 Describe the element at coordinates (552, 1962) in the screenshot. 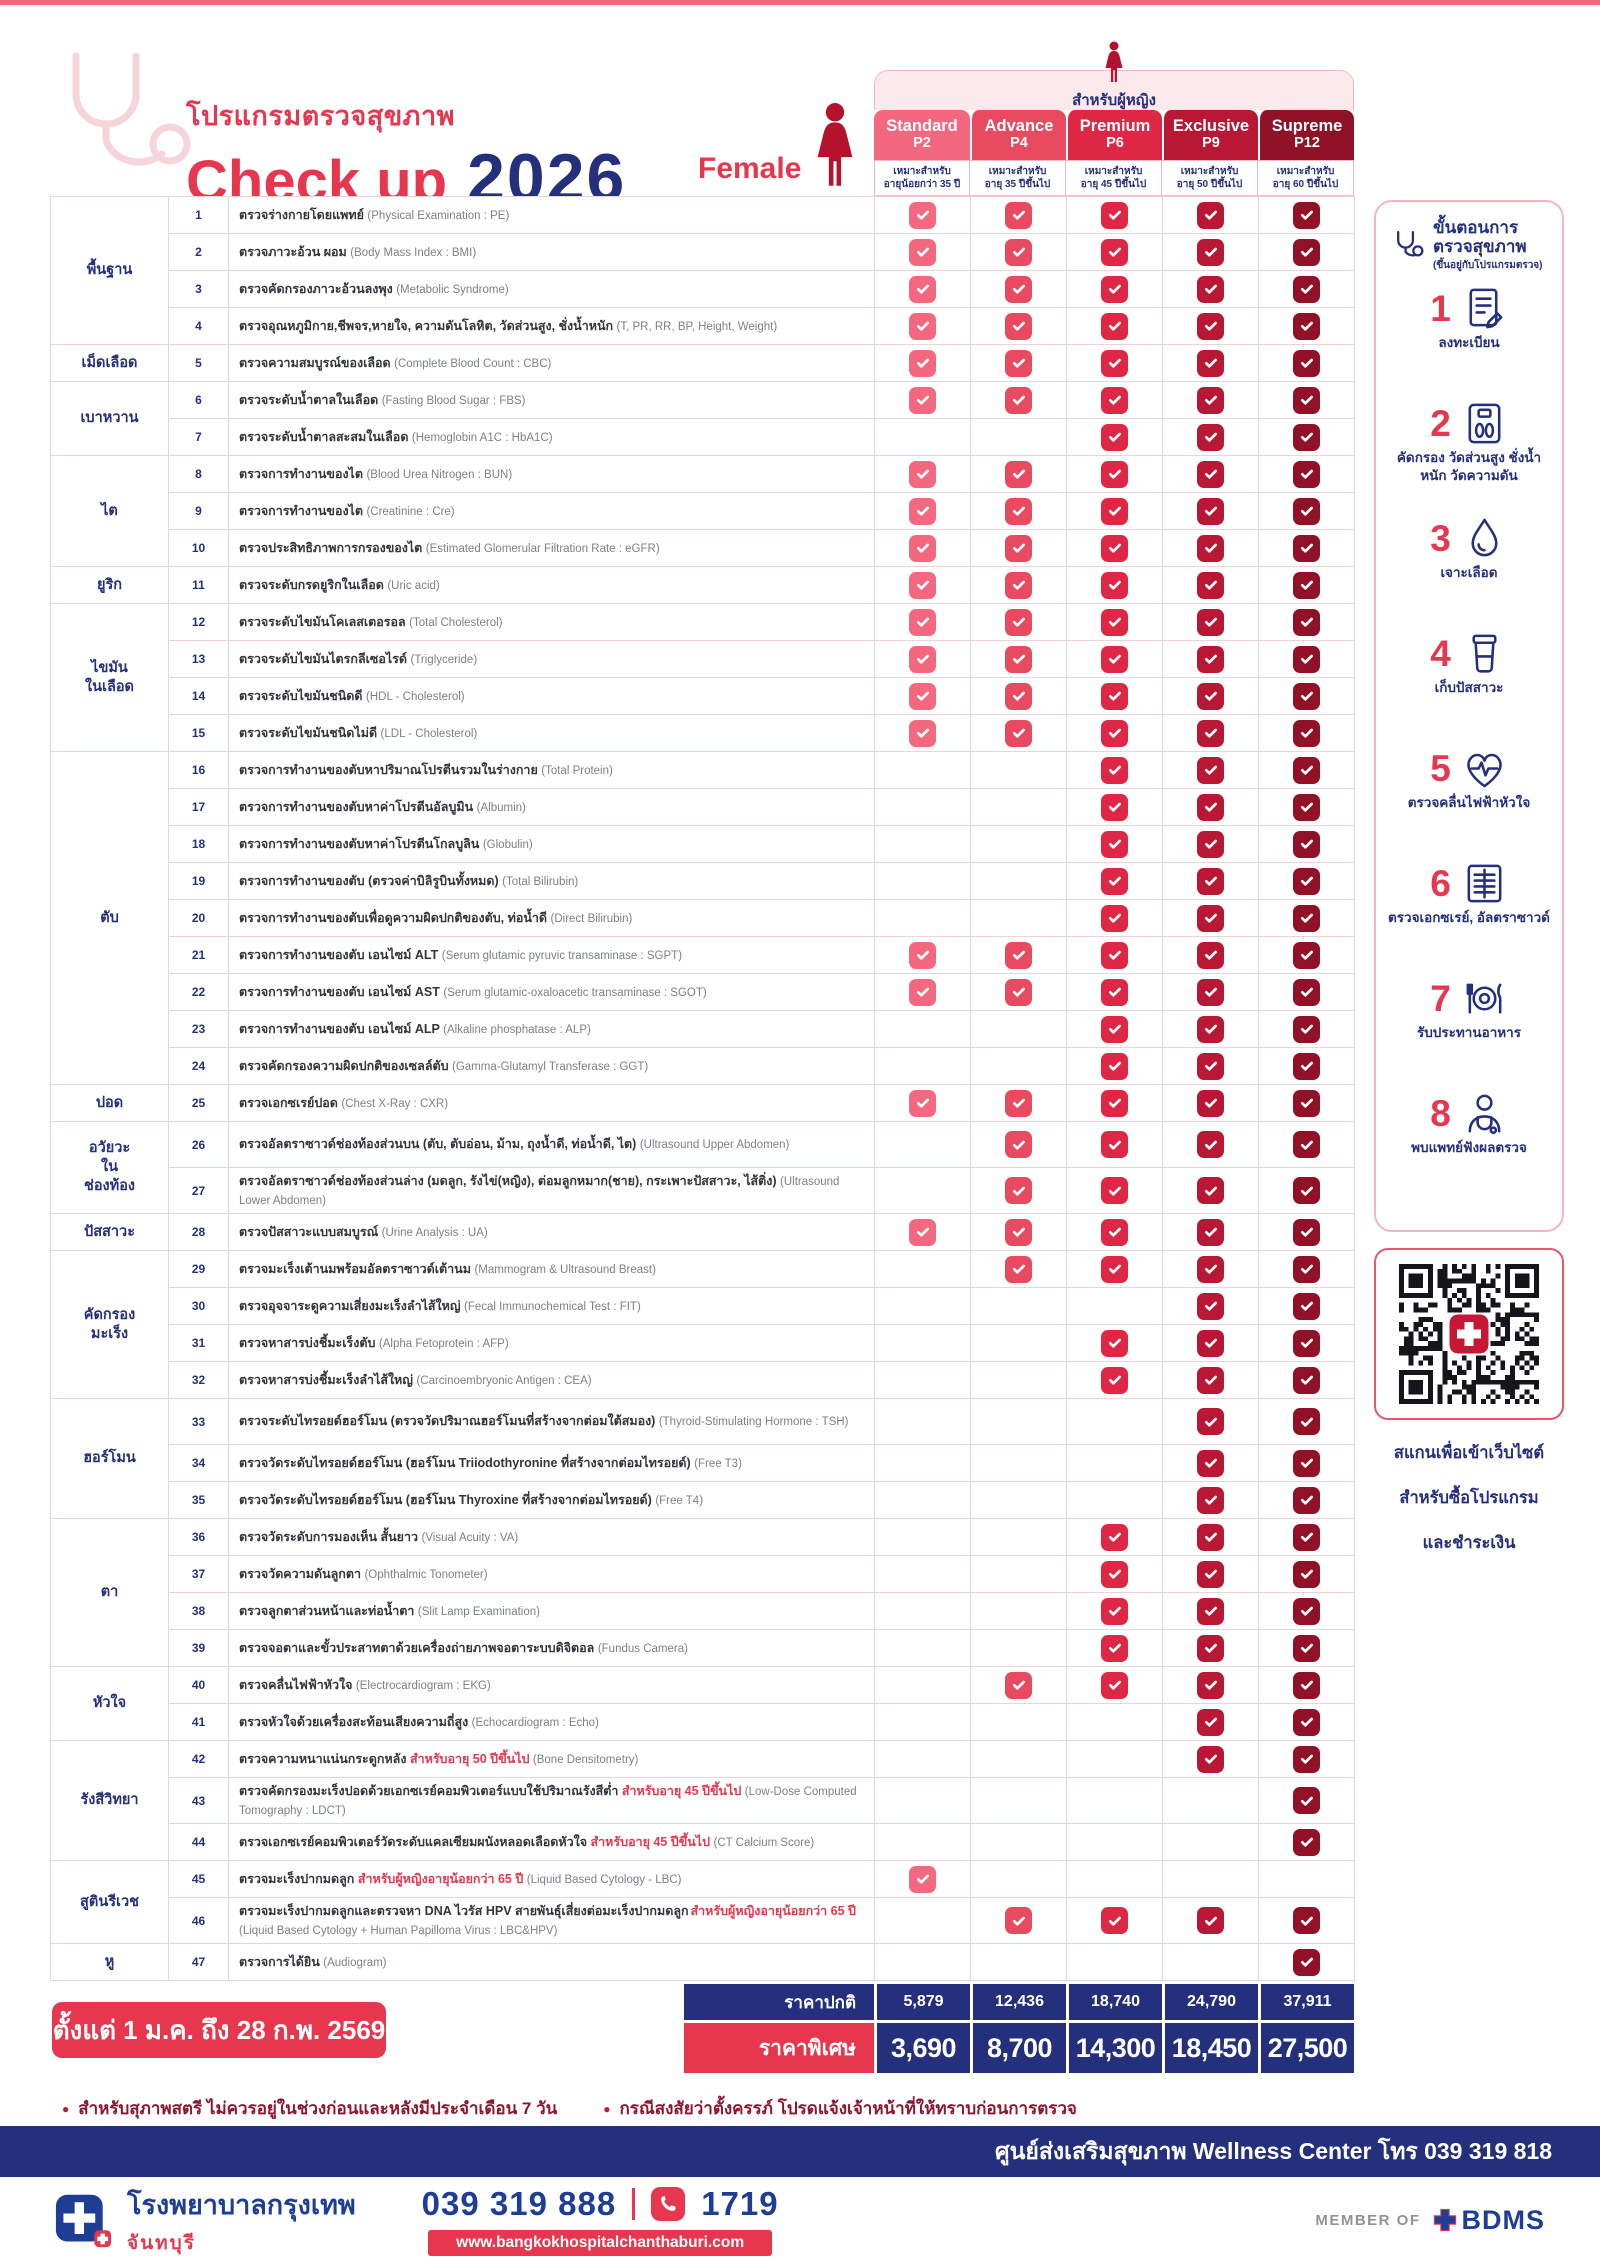

I see `test-name: ตรวจการได้ยิน (Audiogram)` at that location.